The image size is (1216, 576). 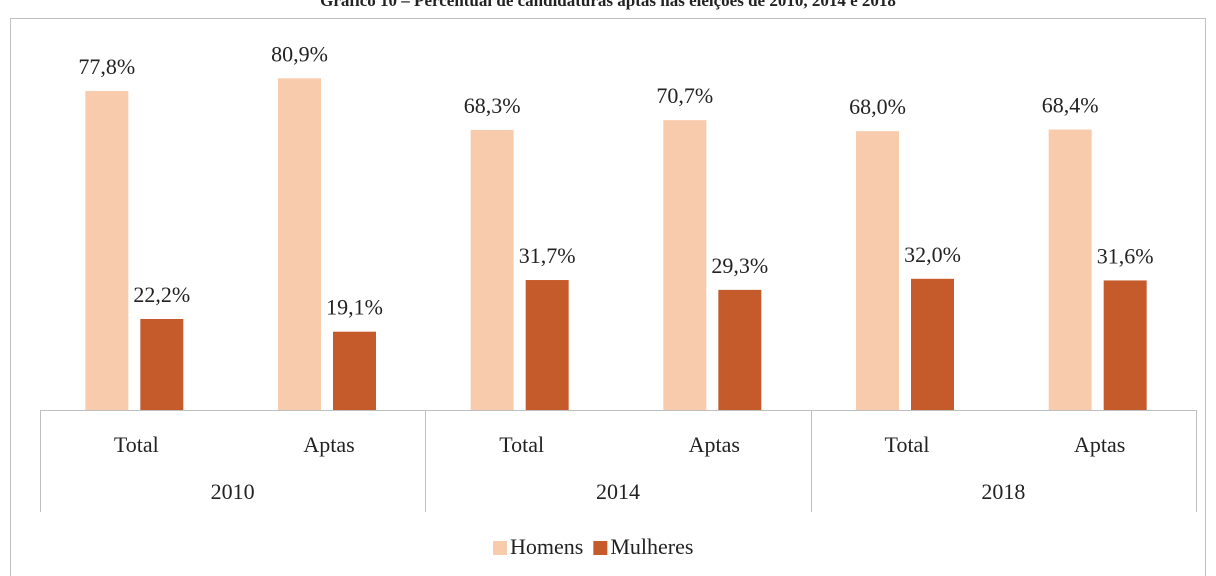 What do you see at coordinates (932, 254) in the screenshot?
I see `data-label: 32,0%` at bounding box center [932, 254].